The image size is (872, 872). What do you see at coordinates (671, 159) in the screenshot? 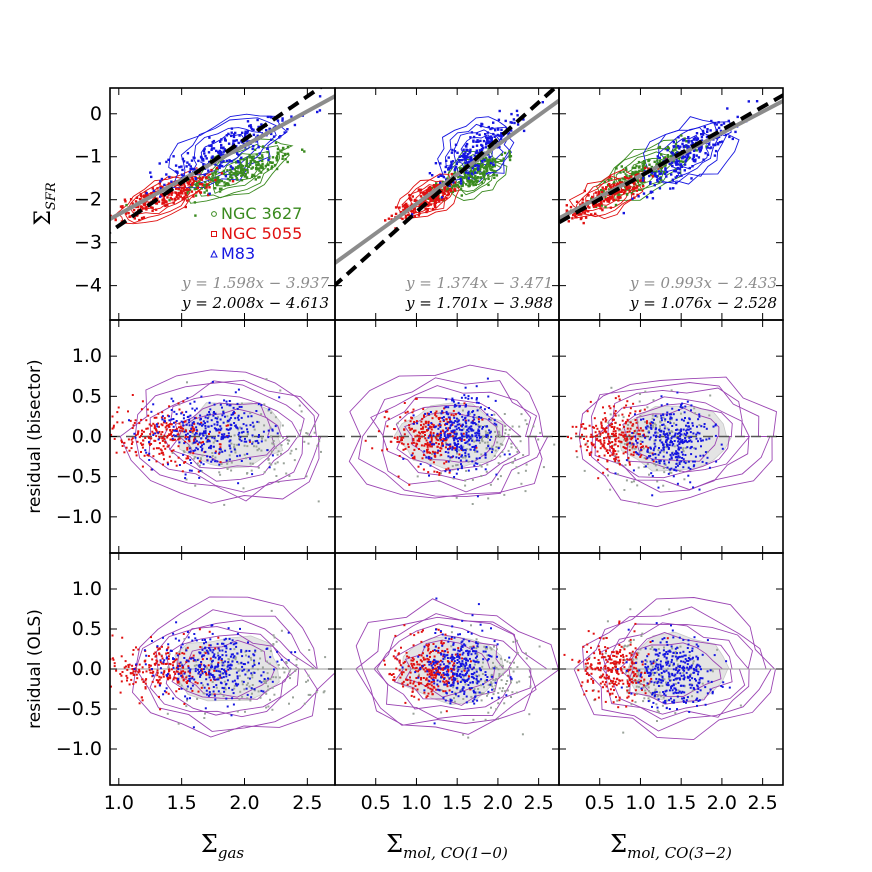
I see `ols-fit-line` at bounding box center [671, 159].